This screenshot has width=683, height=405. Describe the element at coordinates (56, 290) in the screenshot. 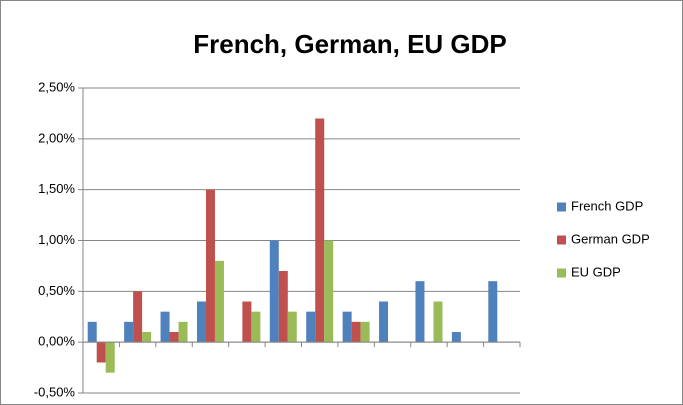

I see `y-tick-label: 0,50%` at that location.